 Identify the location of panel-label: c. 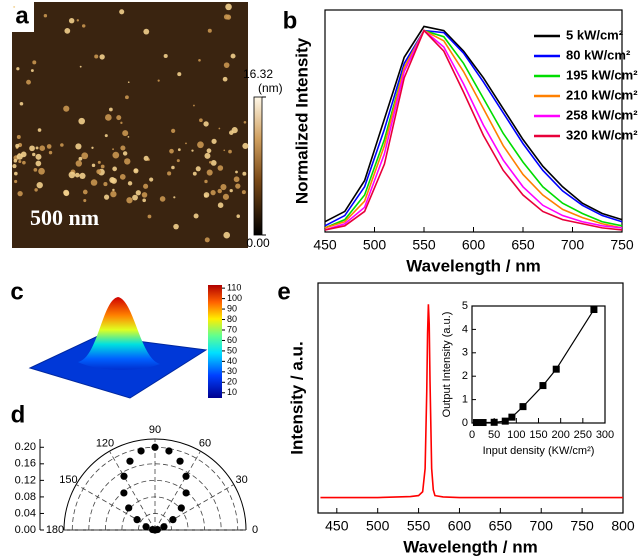
(16, 291).